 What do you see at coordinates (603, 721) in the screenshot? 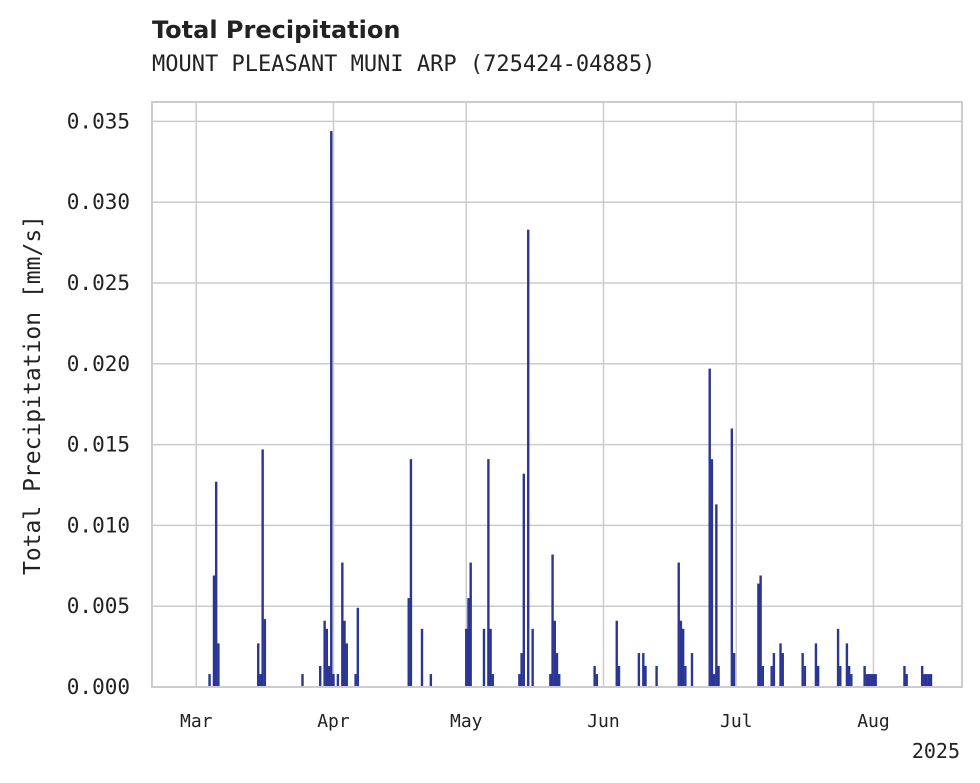
I see `x-tick-label: Jun` at bounding box center [603, 721].